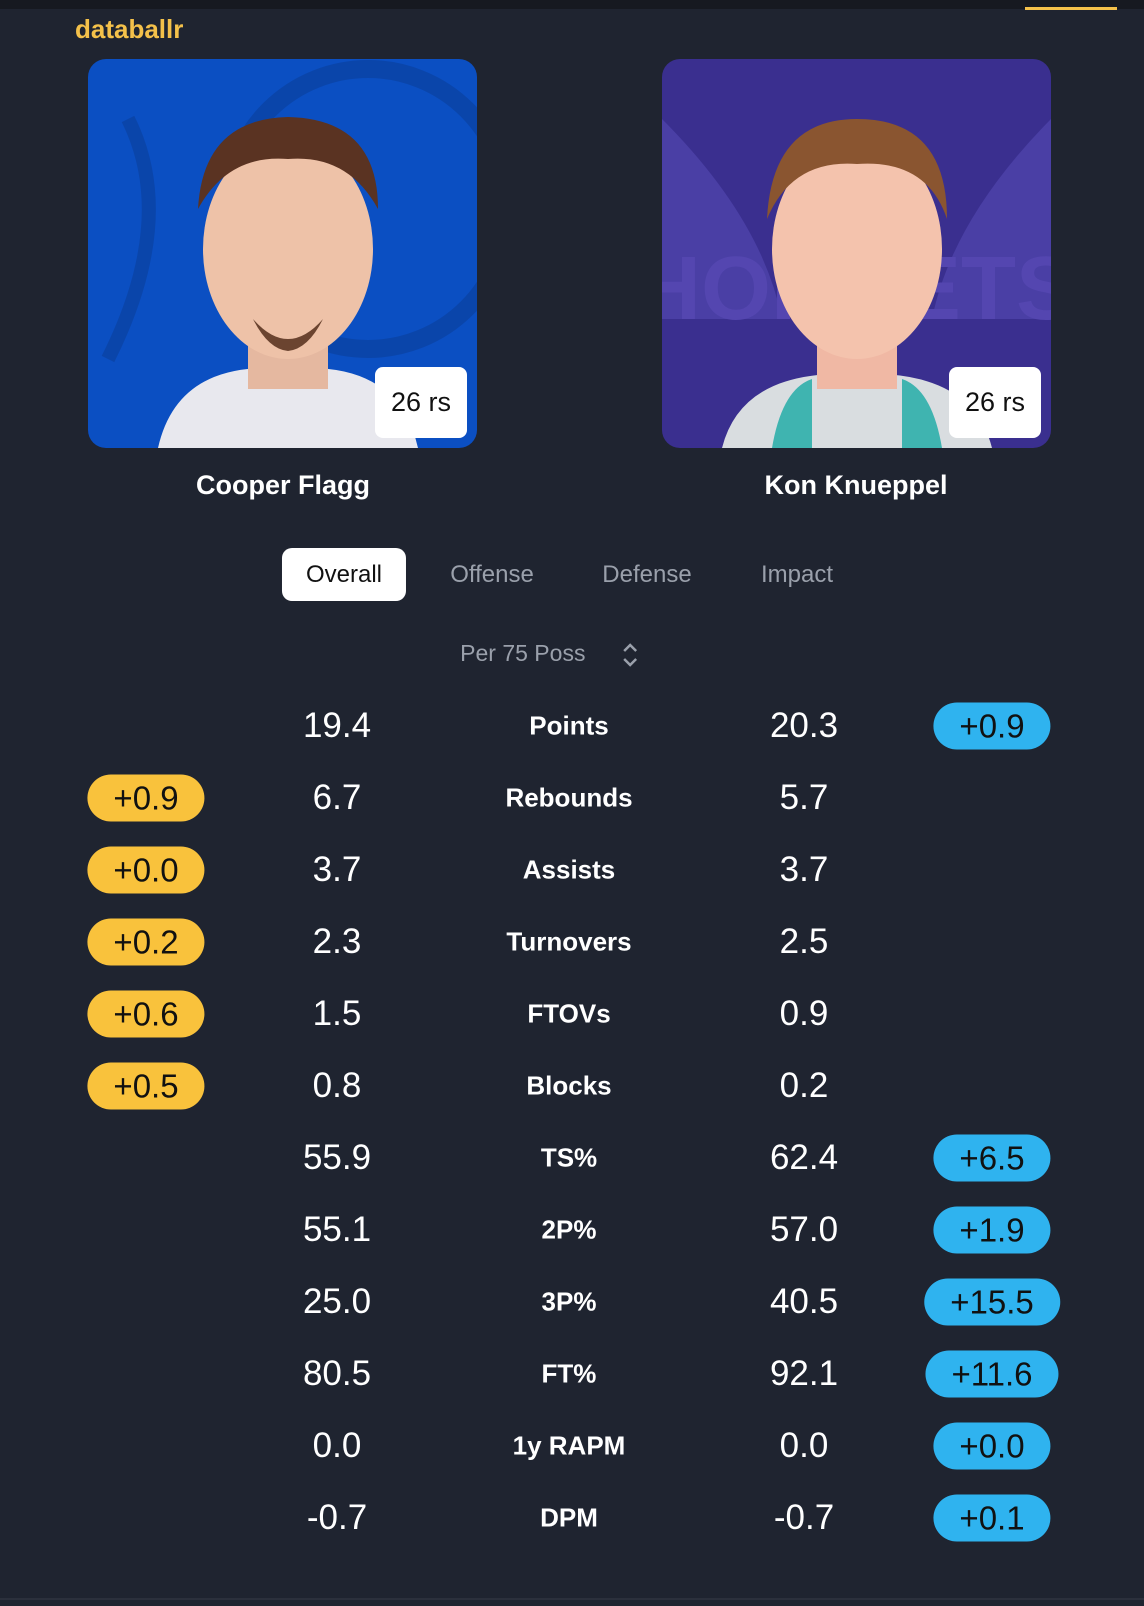 The height and width of the screenshot is (1606, 1144). Describe the element at coordinates (804, 1301) in the screenshot. I see `right-value: 40.5` at that location.